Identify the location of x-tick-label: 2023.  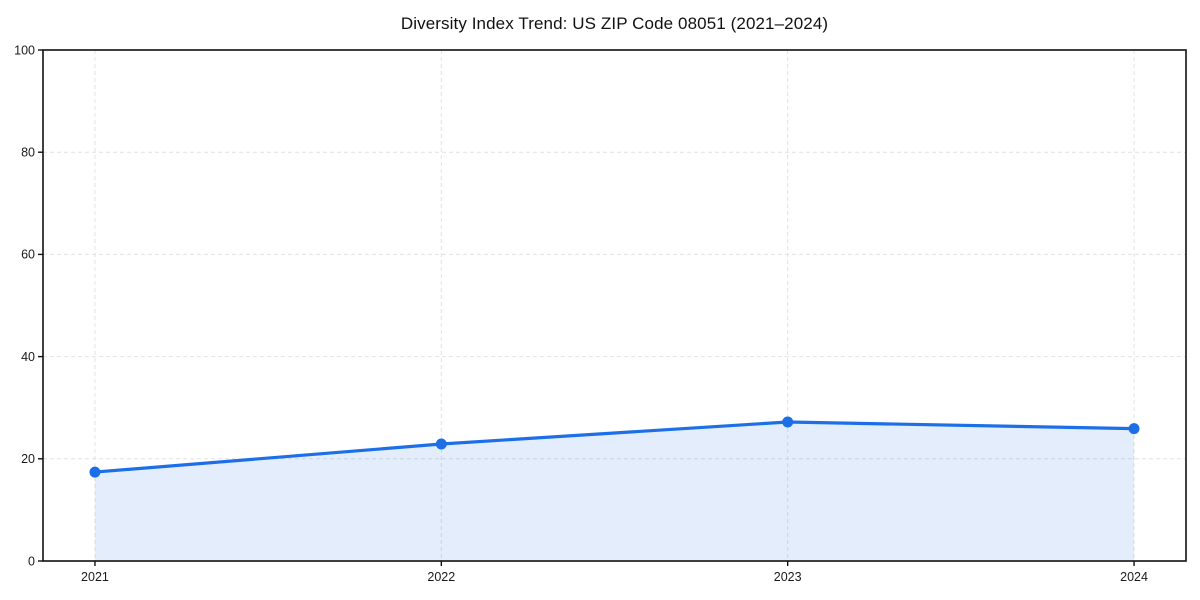
(788, 577).